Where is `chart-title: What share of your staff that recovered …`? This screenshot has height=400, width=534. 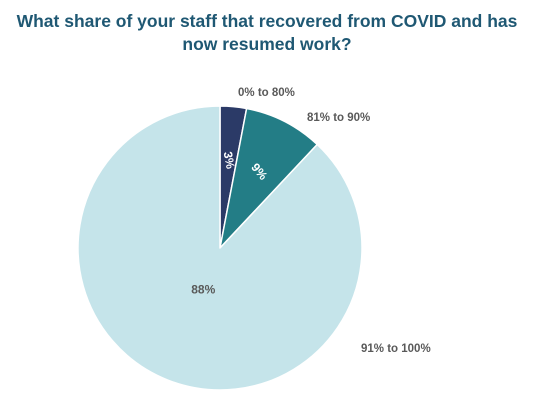
chart-title: What share of your staff that recovered … is located at coordinates (267, 32).